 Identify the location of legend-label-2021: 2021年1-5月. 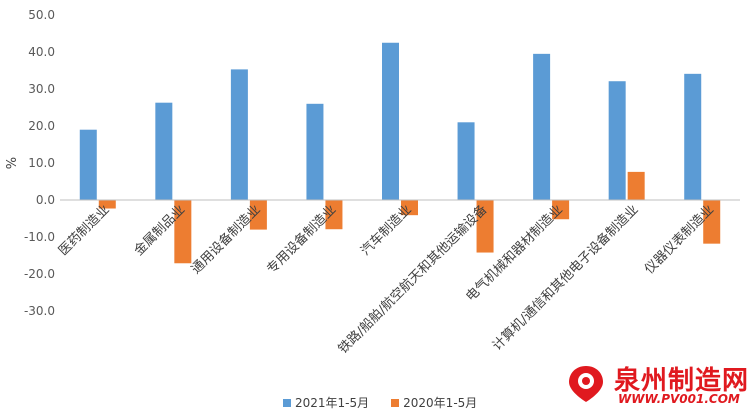
(332, 403).